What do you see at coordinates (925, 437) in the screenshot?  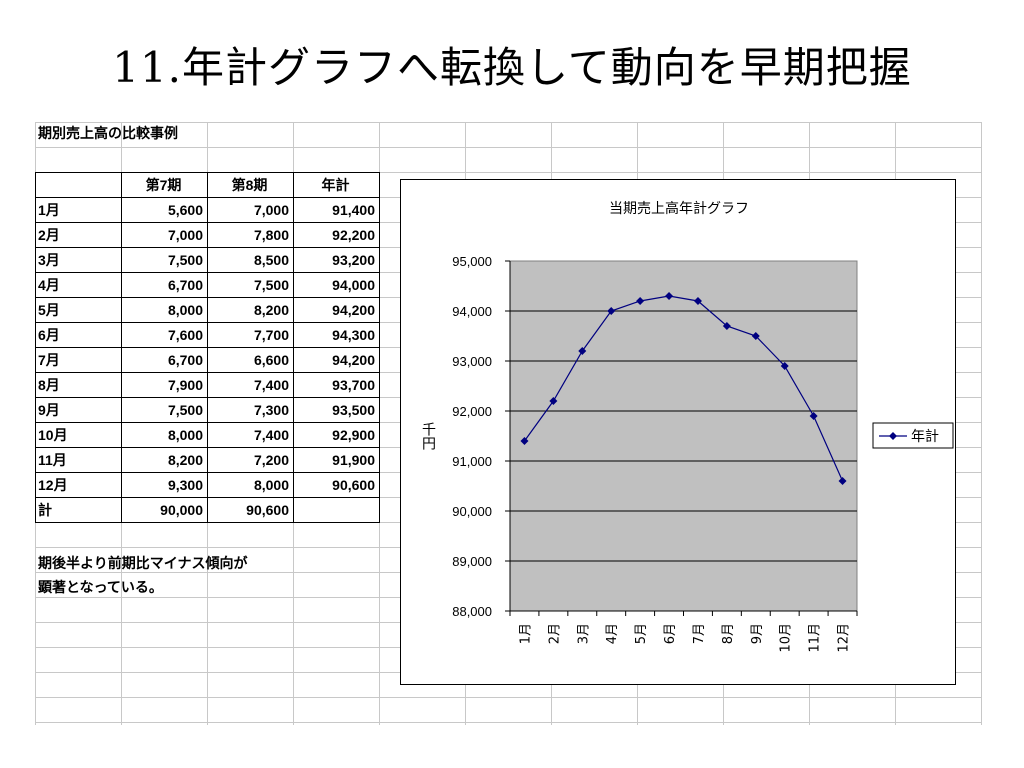 I see `legend-label: 年計` at bounding box center [925, 437].